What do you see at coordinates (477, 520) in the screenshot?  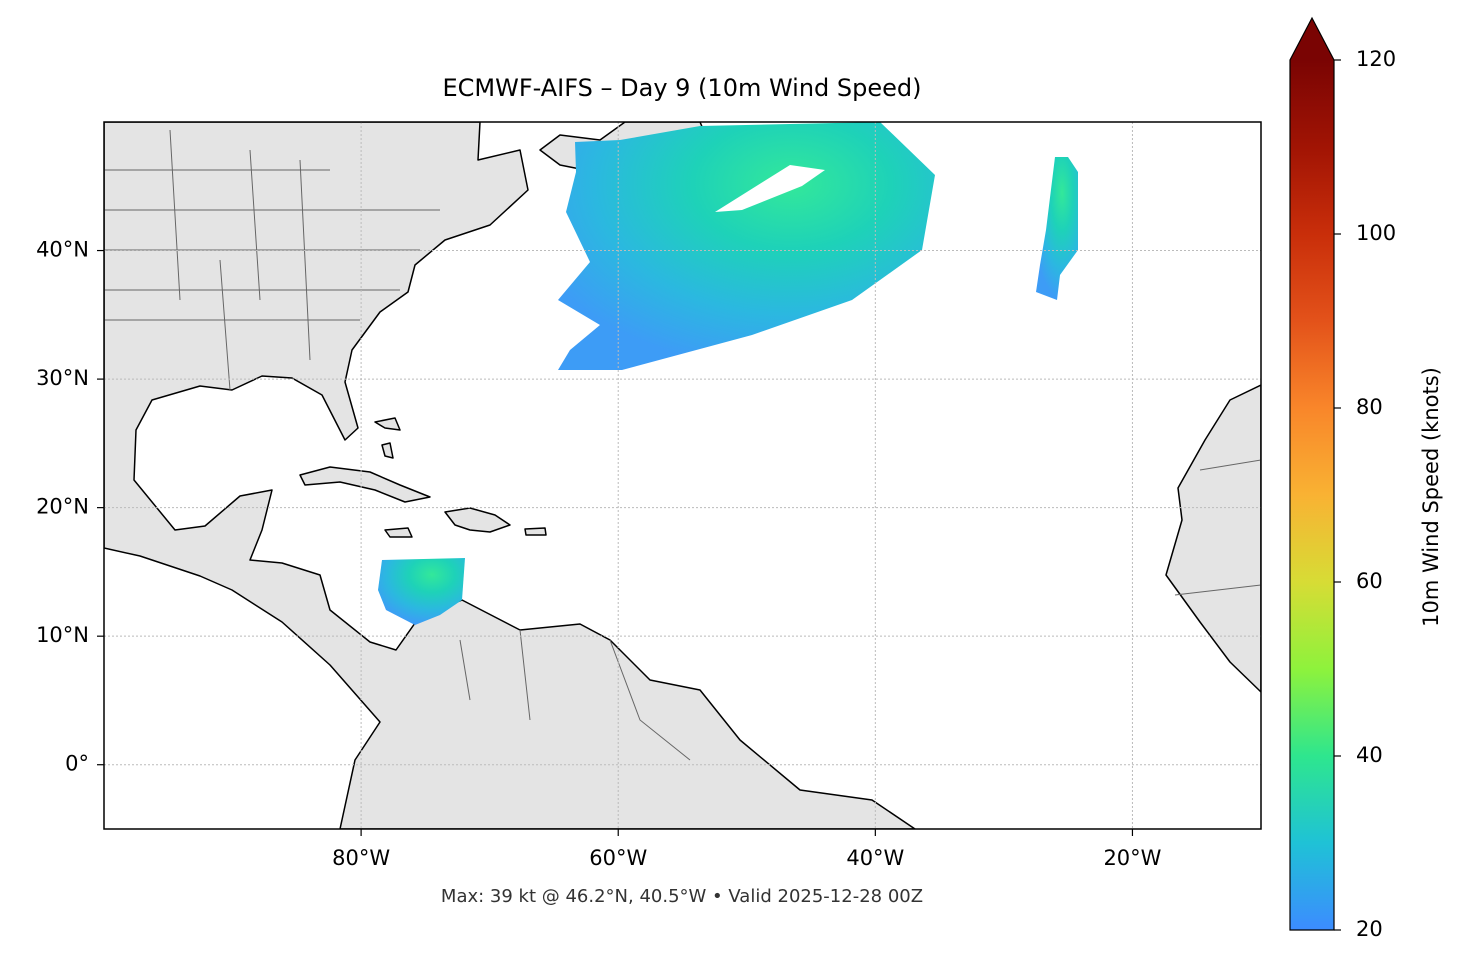 I see `hispaniola` at bounding box center [477, 520].